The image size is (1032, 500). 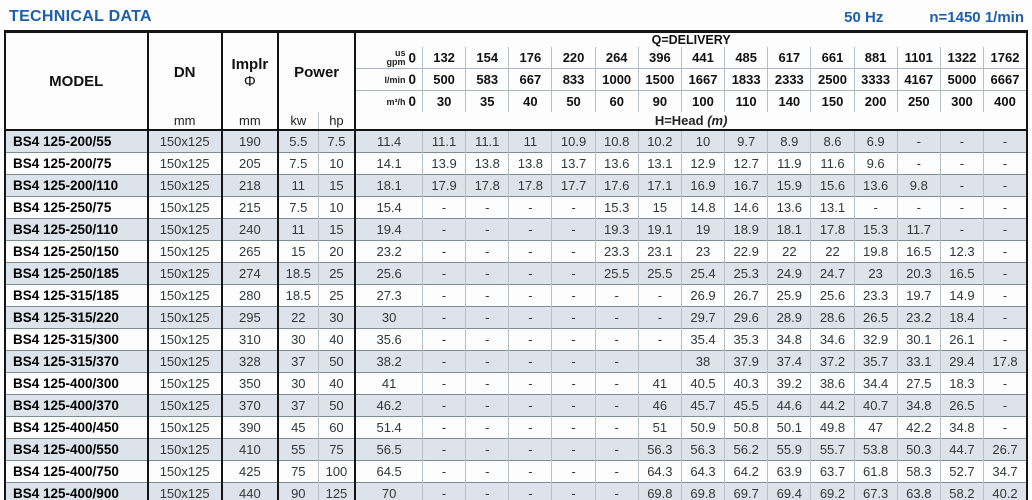 I want to click on lmin-value: 1500, so click(x=659, y=79).